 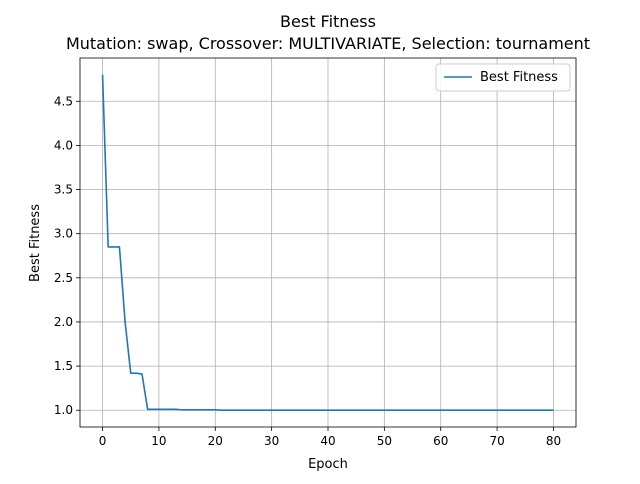 I want to click on legend-label: Best Fitness, so click(x=519, y=77).